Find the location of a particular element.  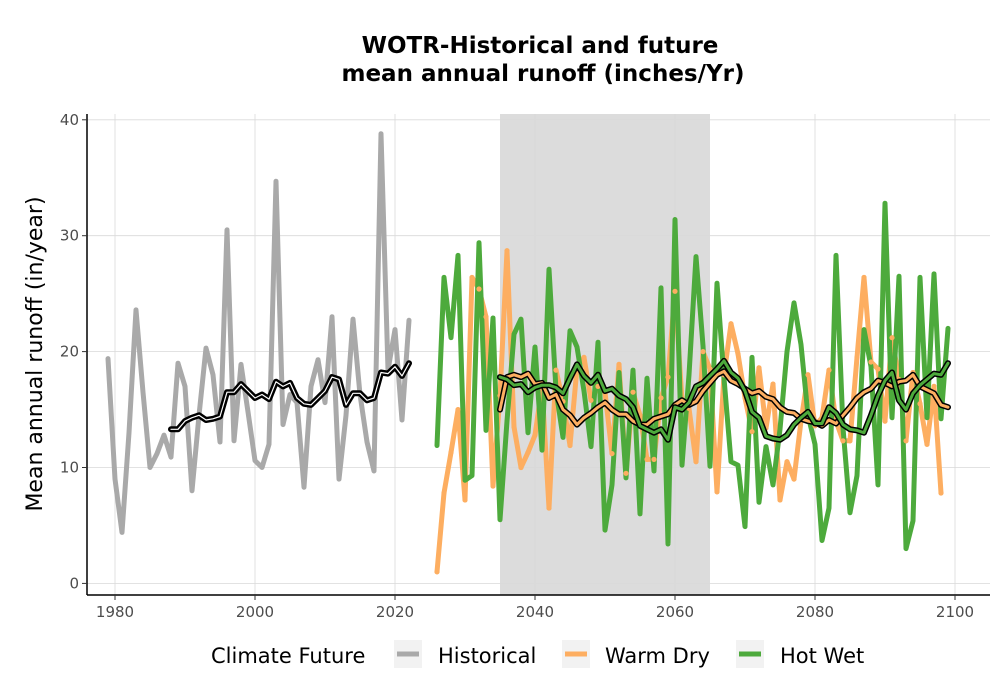

smoothed-line-historical is located at coordinates (290, 396).